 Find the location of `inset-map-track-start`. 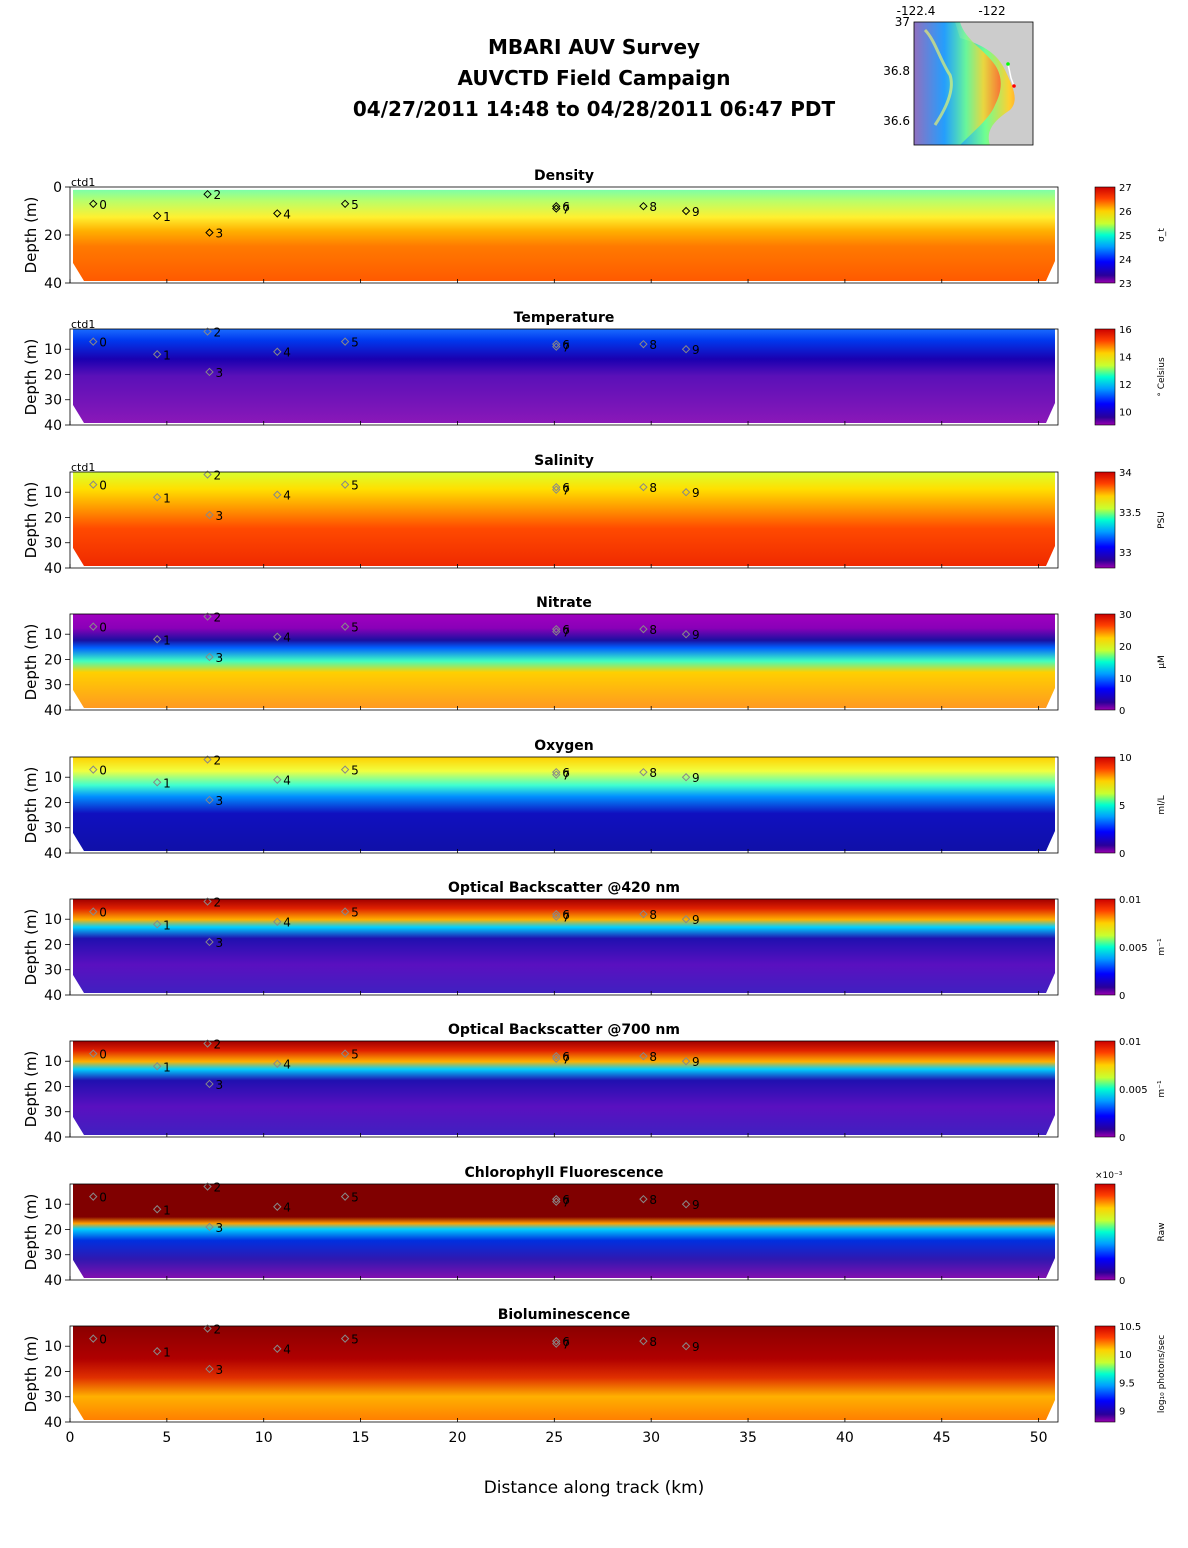

inset-map-track-start is located at coordinates (1008, 64).